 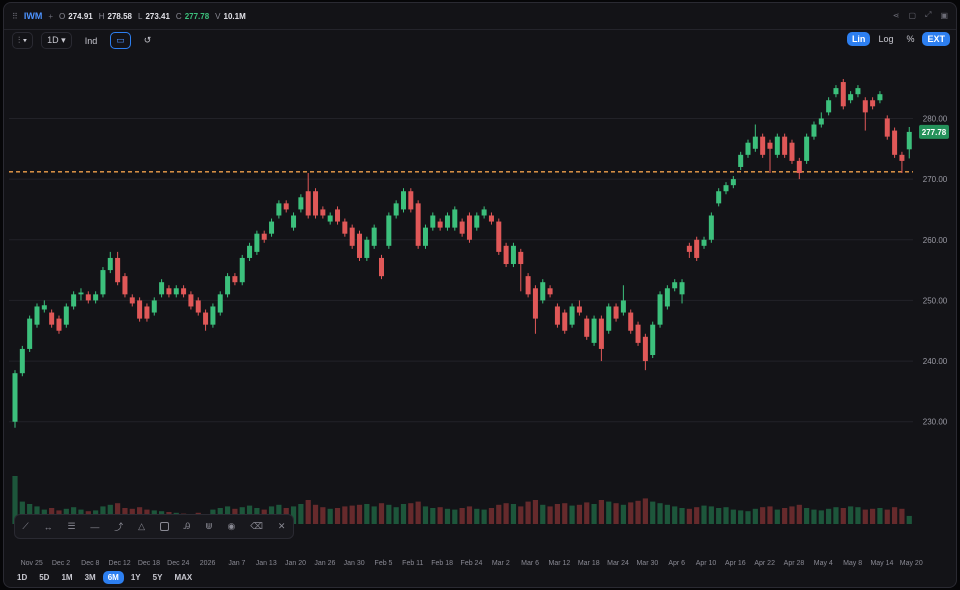 I want to click on range-button: 6M, so click(x=113, y=577).